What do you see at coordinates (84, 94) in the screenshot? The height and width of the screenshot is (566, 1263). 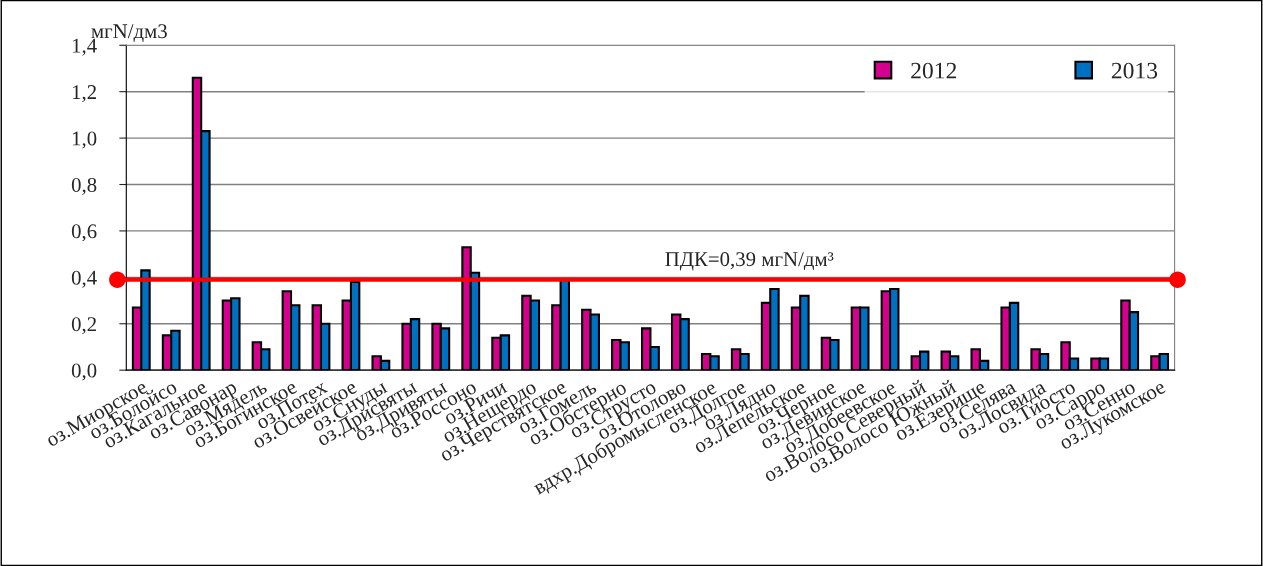 I see `y-tick-label: 1,2` at bounding box center [84, 94].